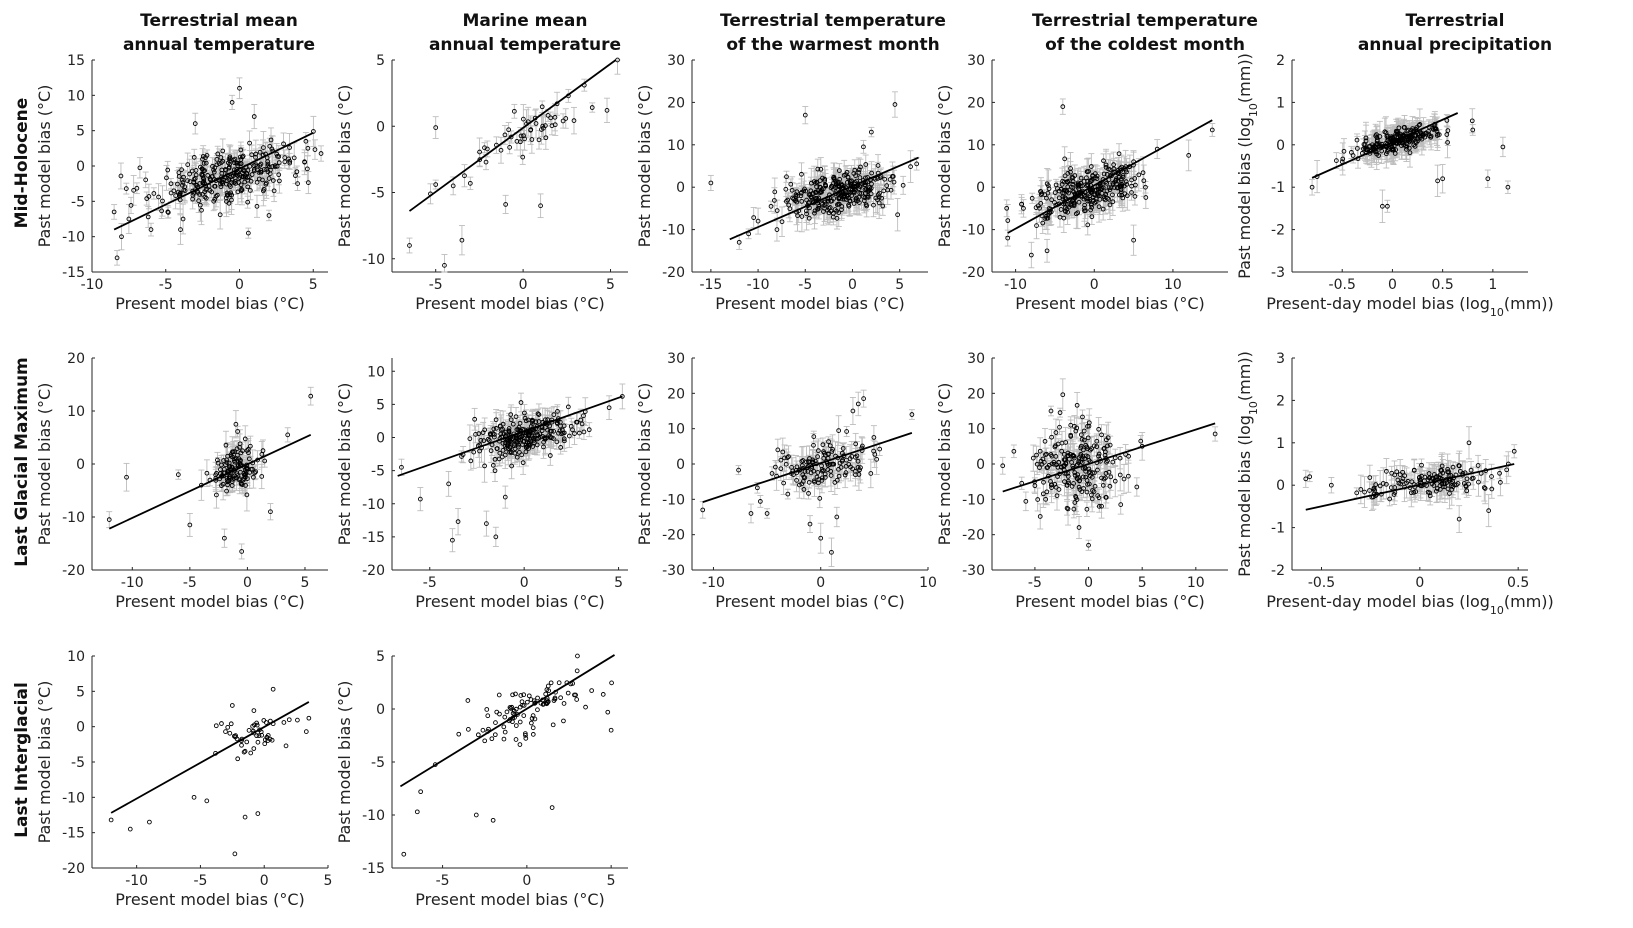 The image size is (1633, 928). I want to click on x-tick-label: 10, so click(1173, 285).